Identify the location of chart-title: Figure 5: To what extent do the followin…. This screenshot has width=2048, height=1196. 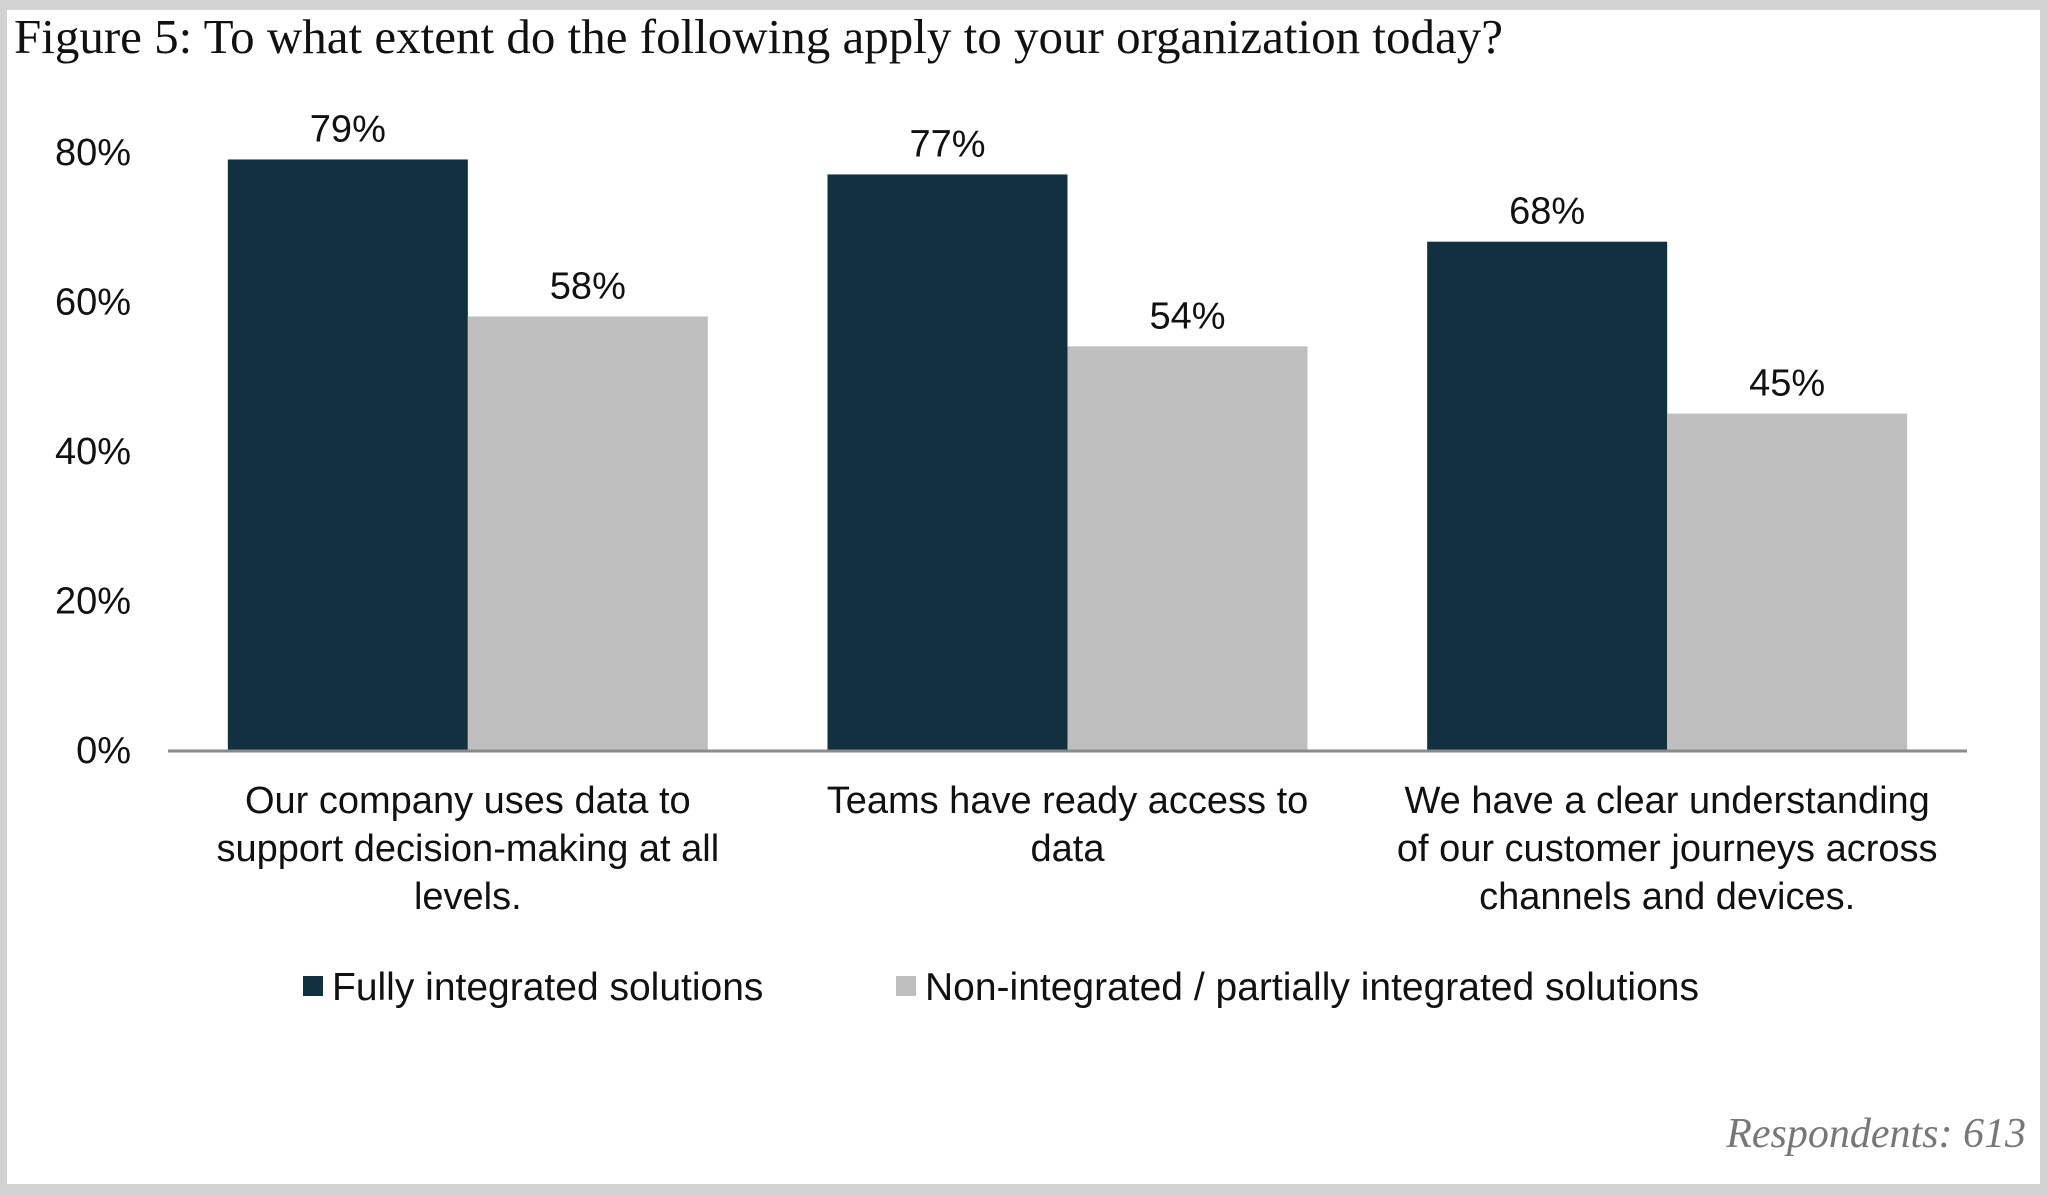
(758, 36).